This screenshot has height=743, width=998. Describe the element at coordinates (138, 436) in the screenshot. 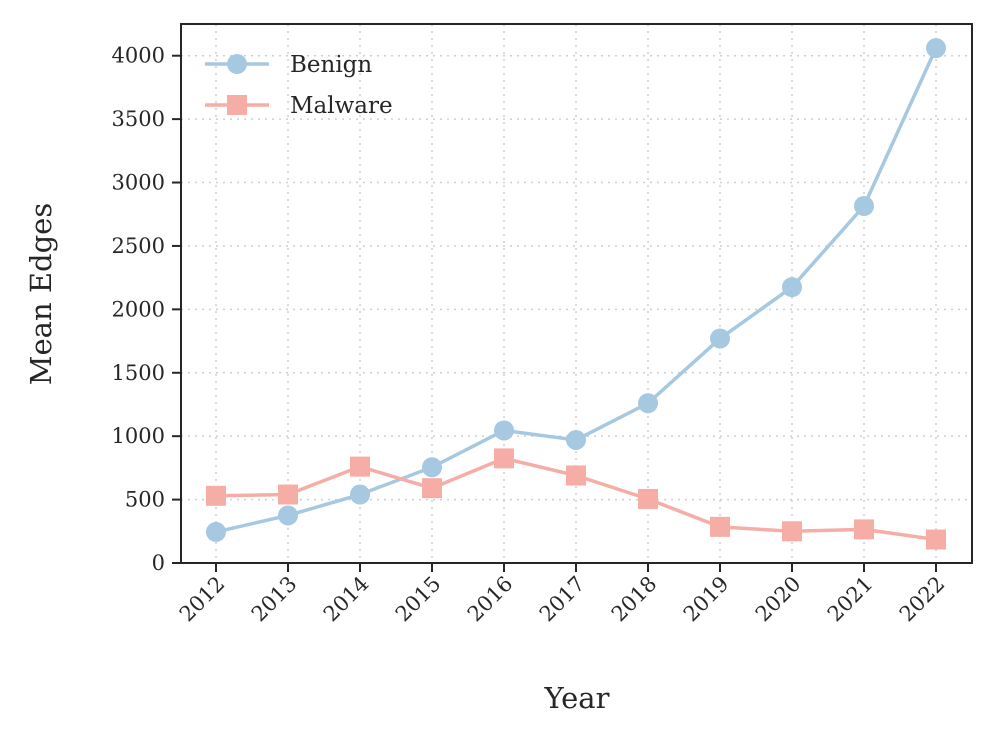

I see `y-tick-label: 1000` at that location.